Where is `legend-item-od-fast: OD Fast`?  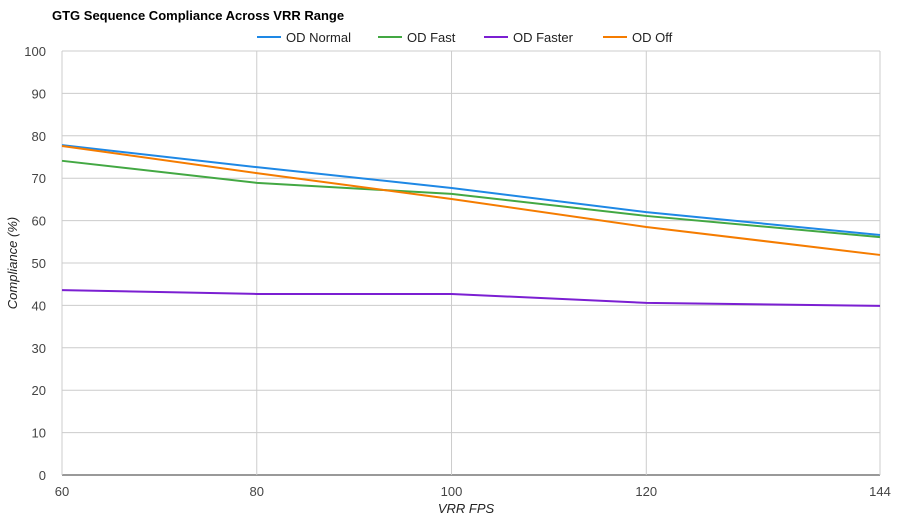
legend-item-od-fast: OD Fast is located at coordinates (417, 37).